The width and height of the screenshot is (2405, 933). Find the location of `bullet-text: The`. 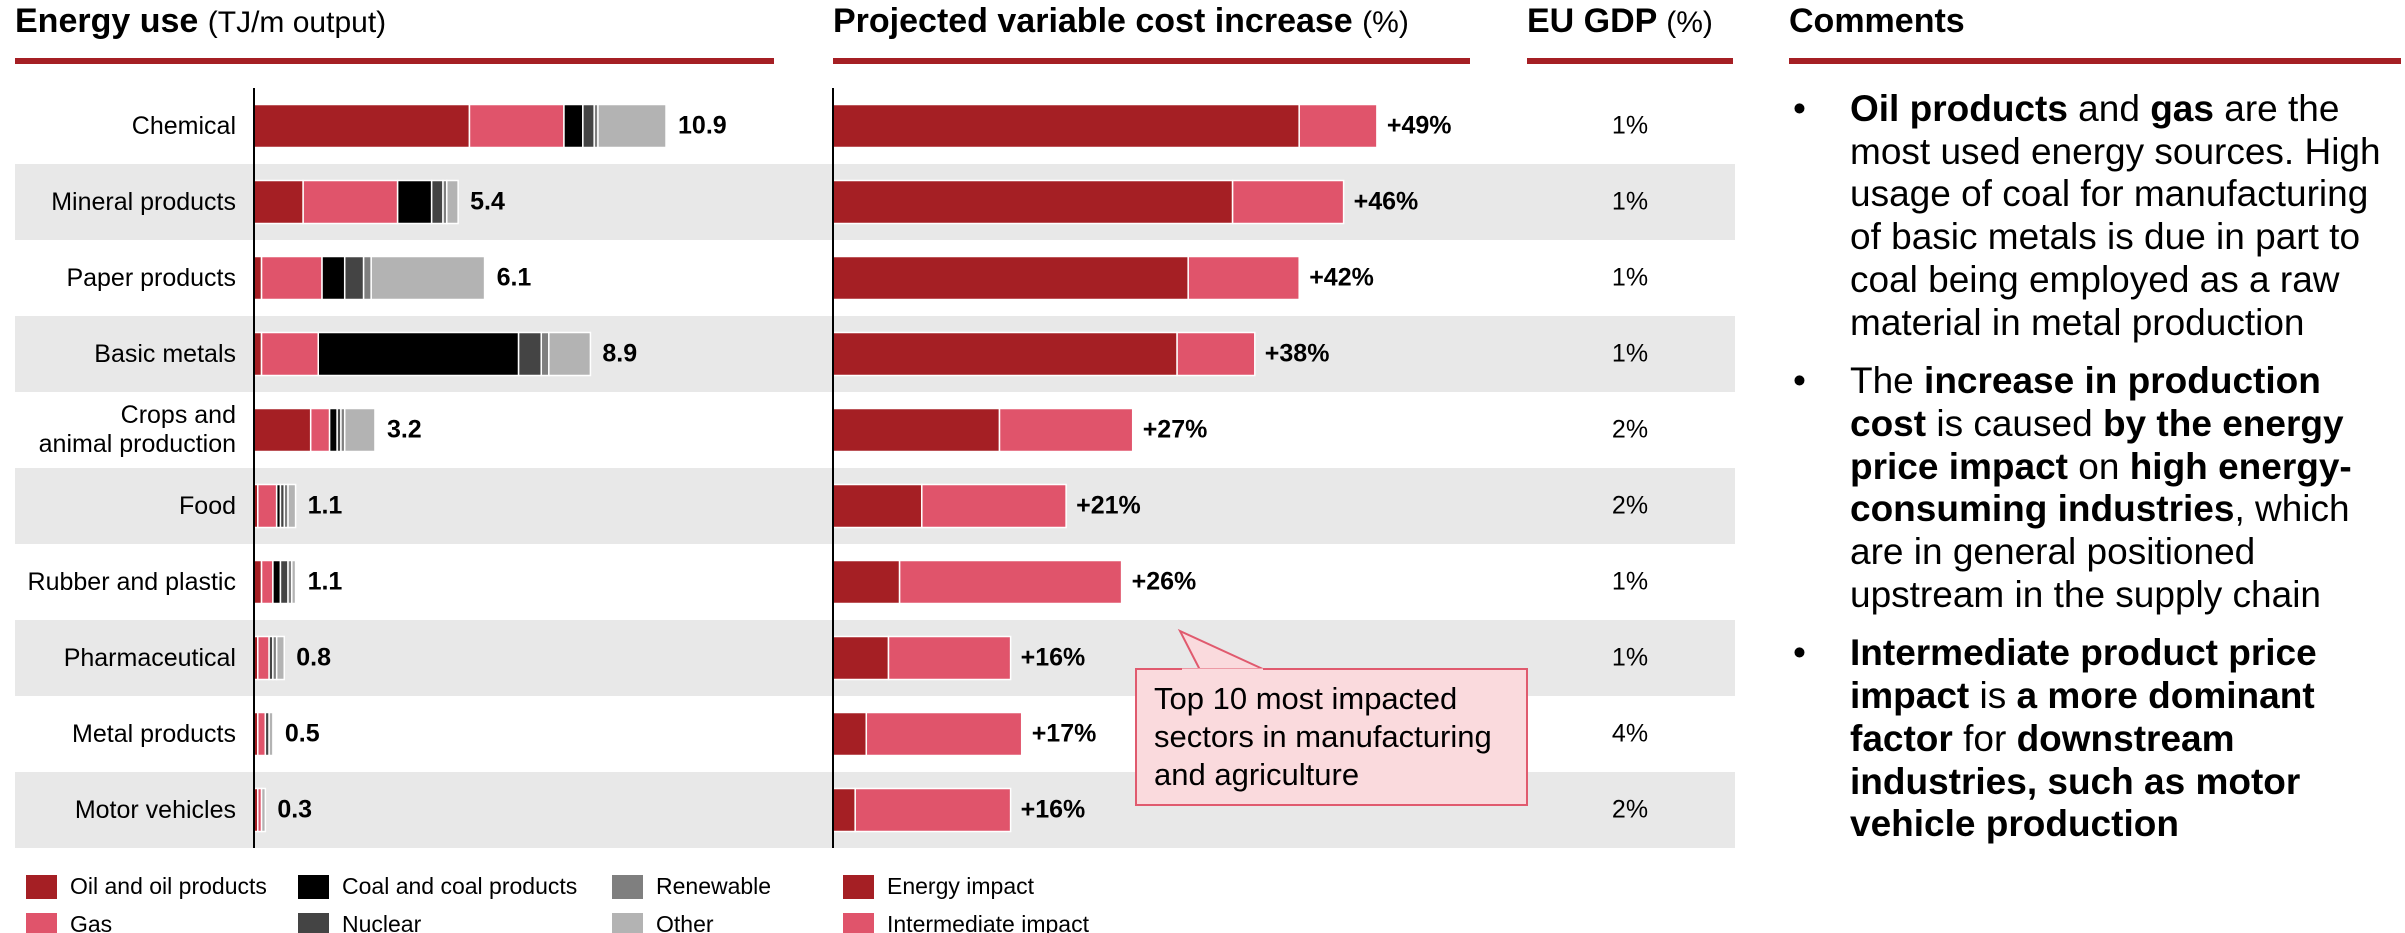

bullet-text: The is located at coordinates (1887, 381).